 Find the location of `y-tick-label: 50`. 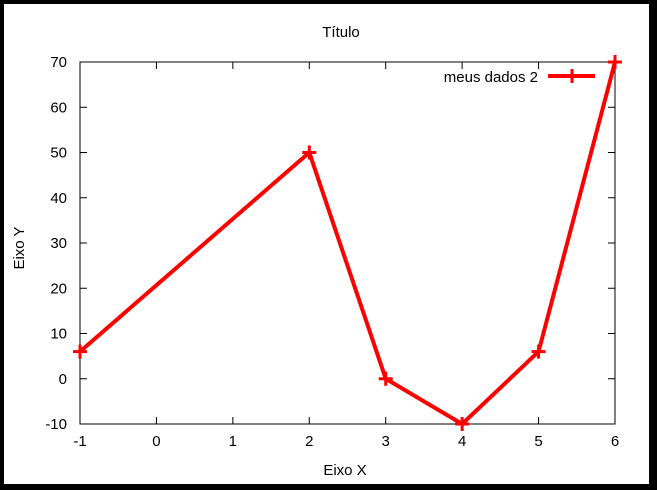

y-tick-label: 50 is located at coordinates (58, 153).